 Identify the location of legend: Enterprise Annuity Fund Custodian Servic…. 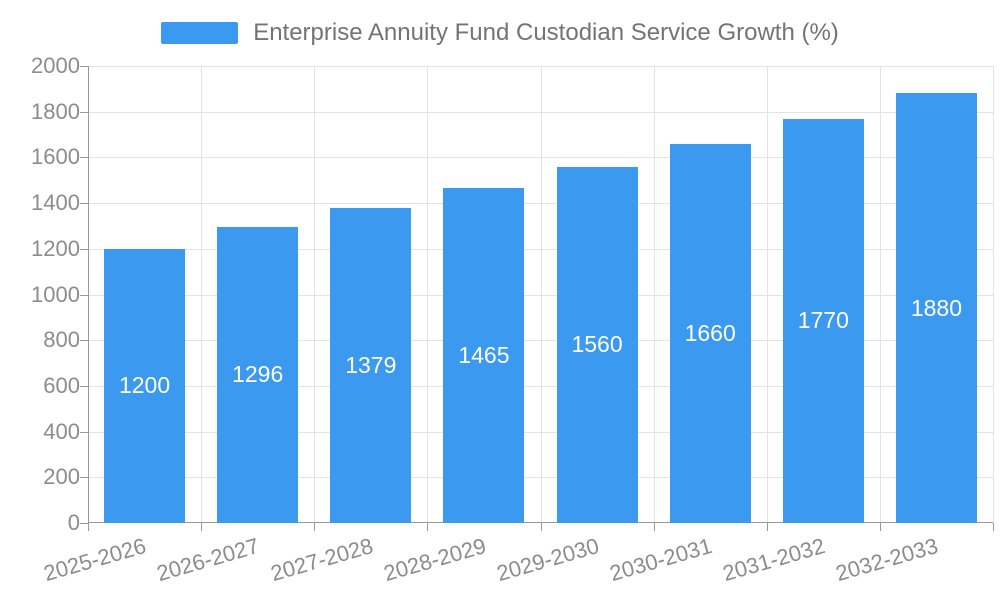
(500, 33).